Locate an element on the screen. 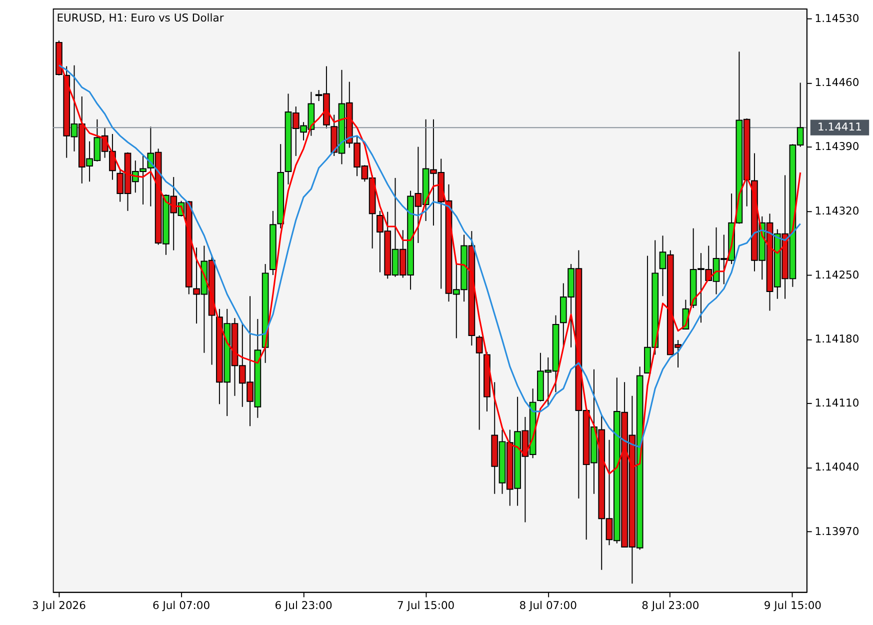 The height and width of the screenshot is (625, 873). candlestick is located at coordinates (479, 382).